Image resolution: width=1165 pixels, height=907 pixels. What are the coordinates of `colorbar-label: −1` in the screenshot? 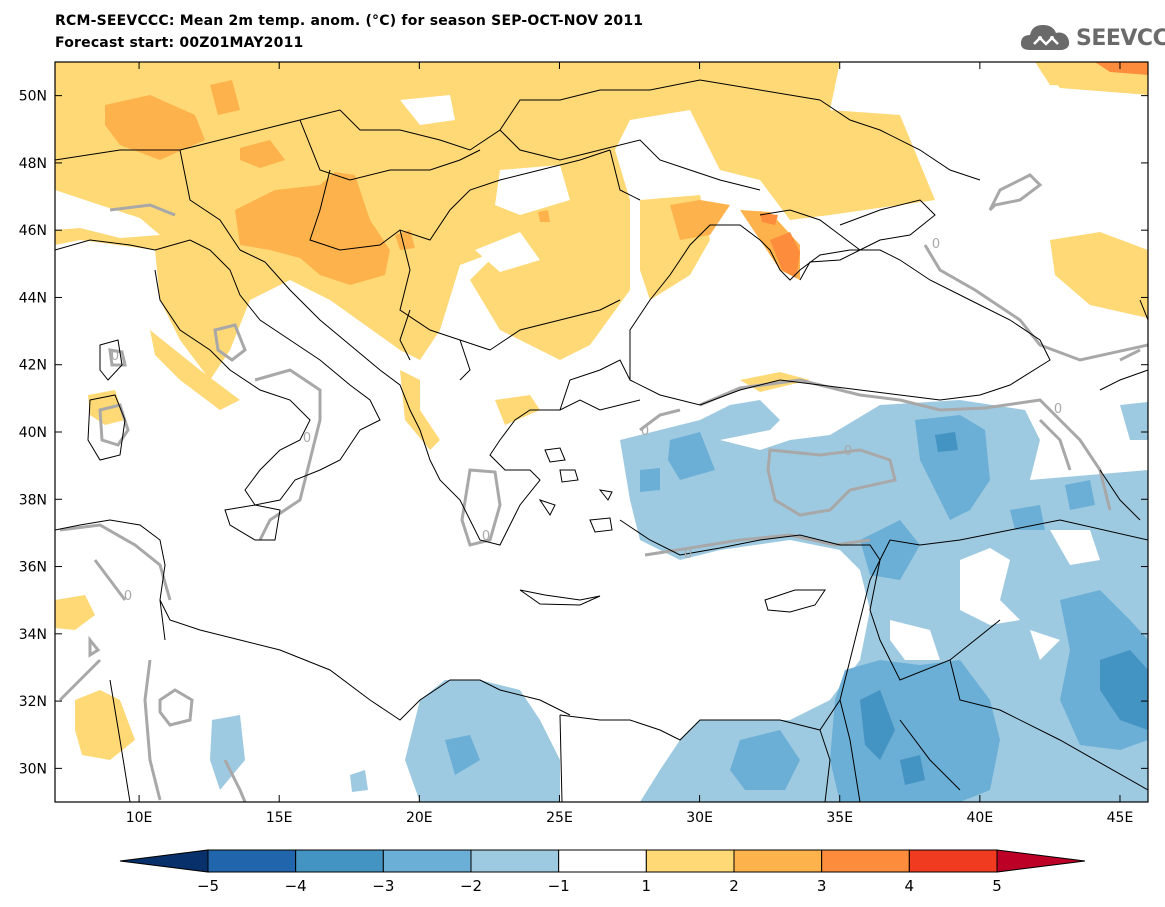 It's located at (559, 886).